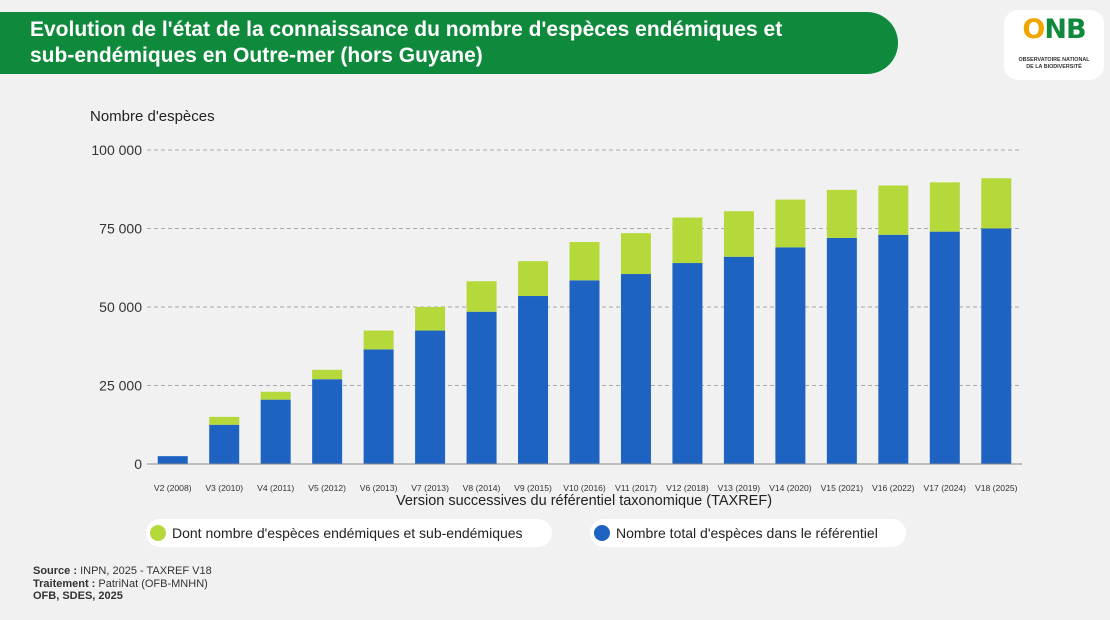  What do you see at coordinates (687, 488) in the screenshot?
I see `x-tick-label: V12 (2018)` at bounding box center [687, 488].